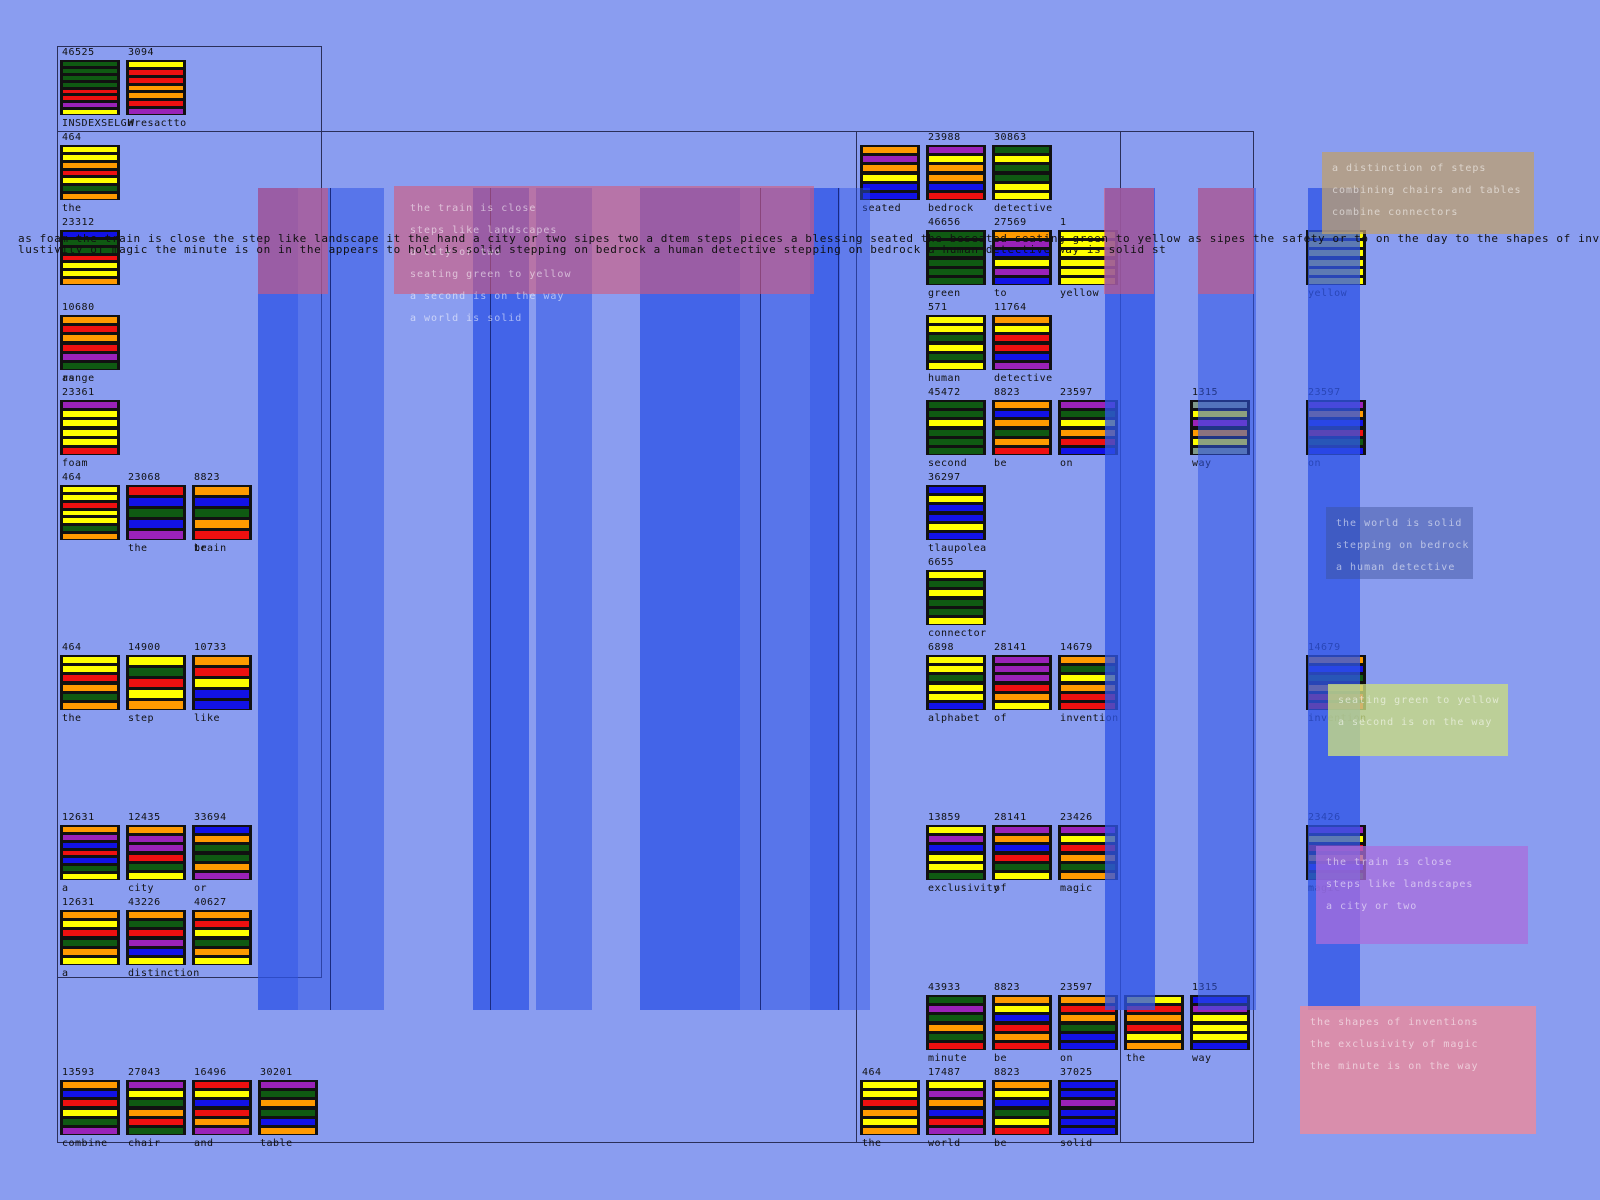  What do you see at coordinates (204, 1143) in the screenshot?
I see `cell-word: and` at bounding box center [204, 1143].